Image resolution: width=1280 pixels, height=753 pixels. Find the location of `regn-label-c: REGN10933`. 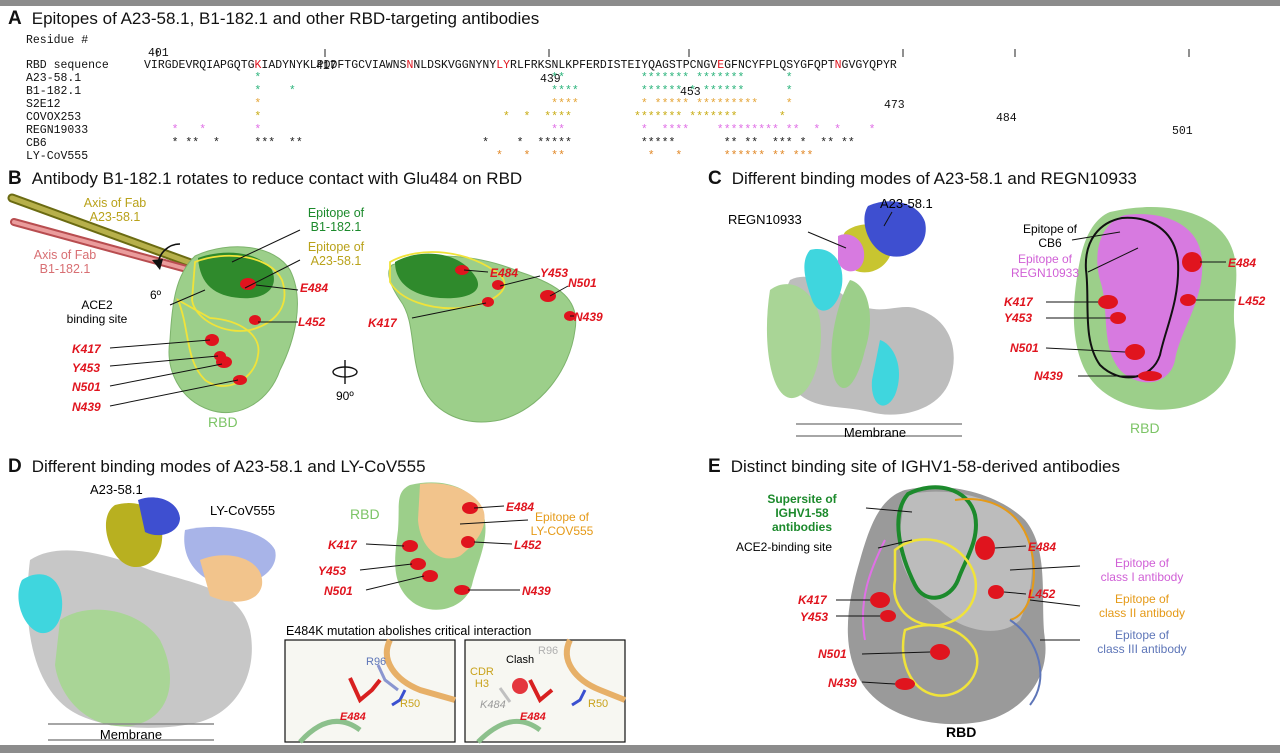

regn-label-c: REGN10933 is located at coordinates (765, 219).